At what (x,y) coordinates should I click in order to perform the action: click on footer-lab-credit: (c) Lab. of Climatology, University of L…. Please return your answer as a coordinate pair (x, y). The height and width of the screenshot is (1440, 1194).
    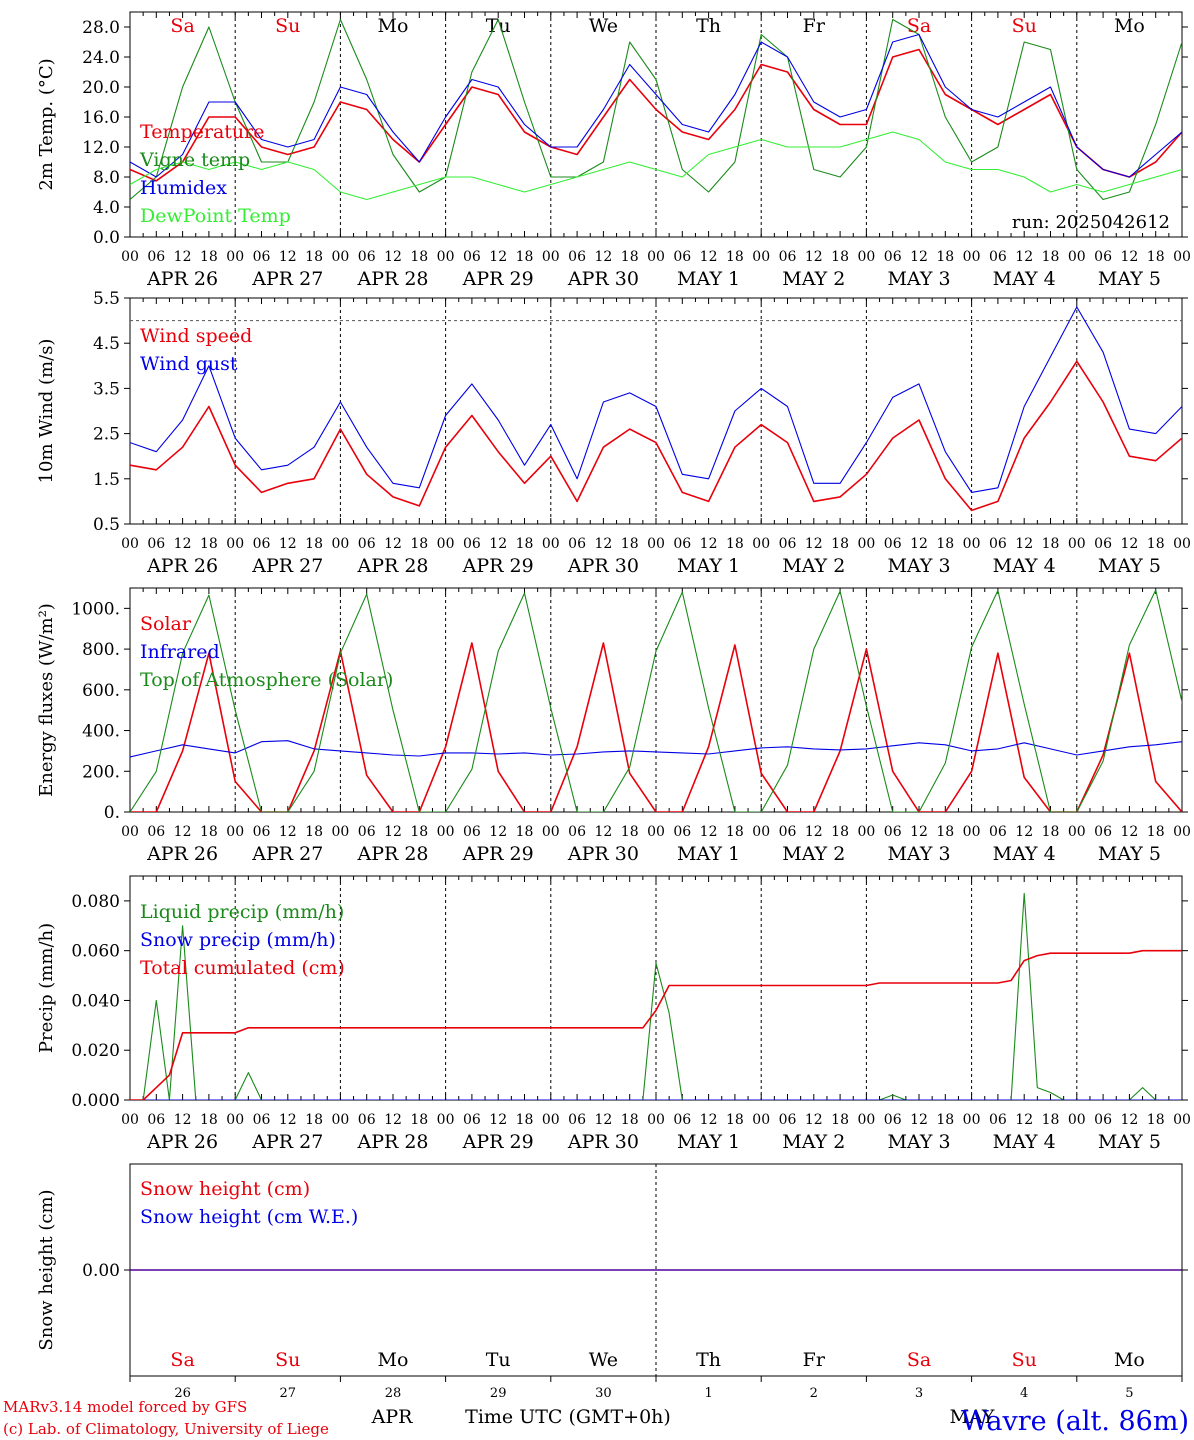
    Looking at the image, I should click on (166, 1429).